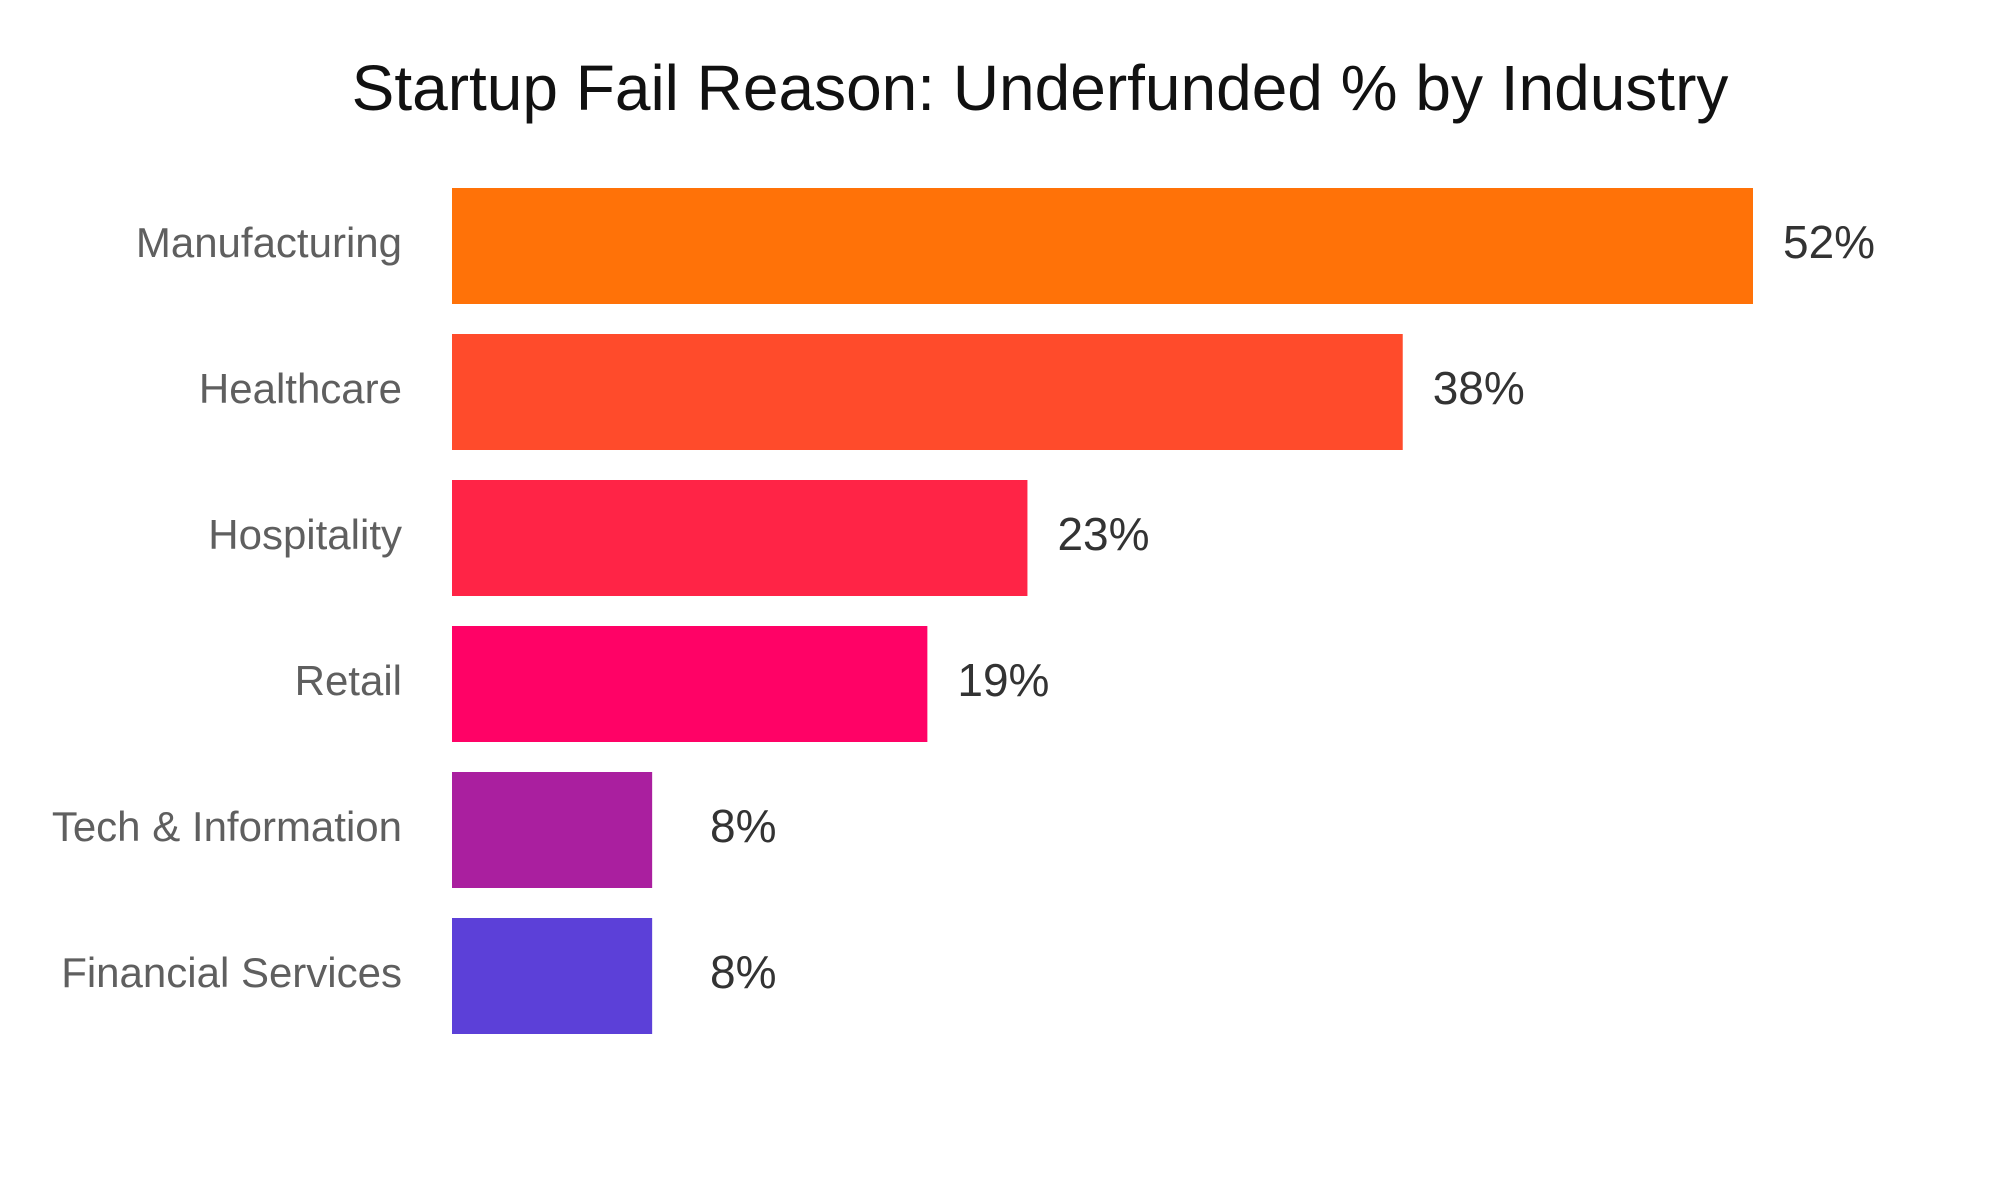  Describe the element at coordinates (927, 392) in the screenshot. I see `bar-healthcare` at that location.